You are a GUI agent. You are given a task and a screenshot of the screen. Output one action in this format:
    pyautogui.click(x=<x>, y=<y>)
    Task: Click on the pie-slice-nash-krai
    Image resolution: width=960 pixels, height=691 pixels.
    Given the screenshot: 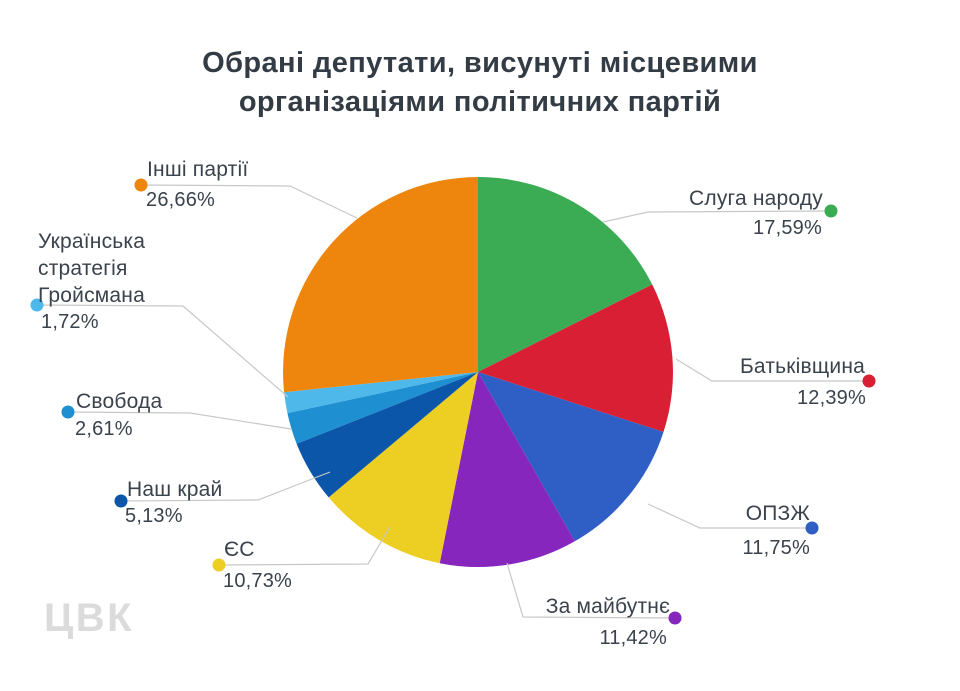 What is the action you would take?
    pyautogui.click(x=387, y=435)
    